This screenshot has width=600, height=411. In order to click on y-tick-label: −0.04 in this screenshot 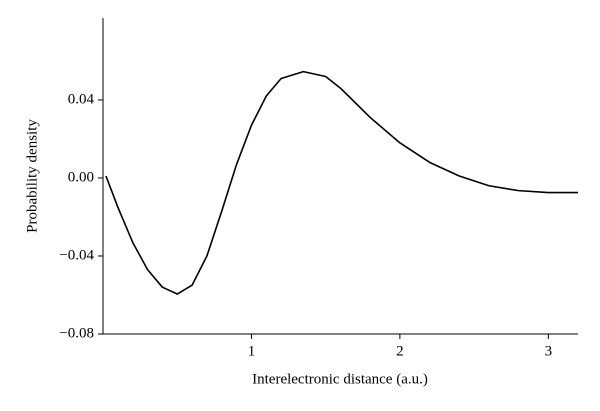, I will do `click(76, 255)`.